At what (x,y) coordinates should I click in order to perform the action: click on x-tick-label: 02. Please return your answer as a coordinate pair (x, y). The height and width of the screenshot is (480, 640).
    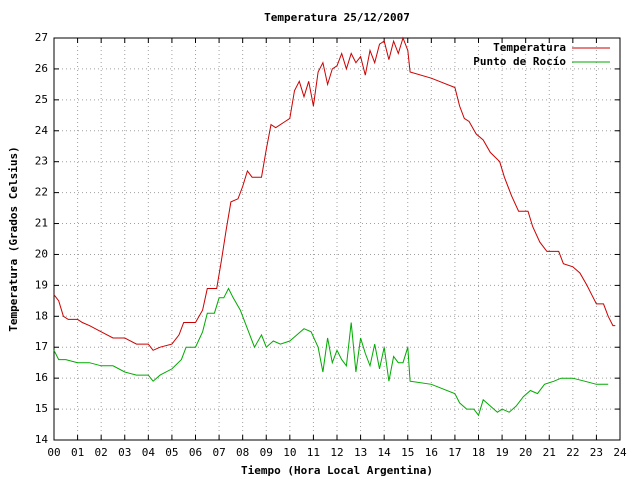
    Looking at the image, I should click on (101, 452).